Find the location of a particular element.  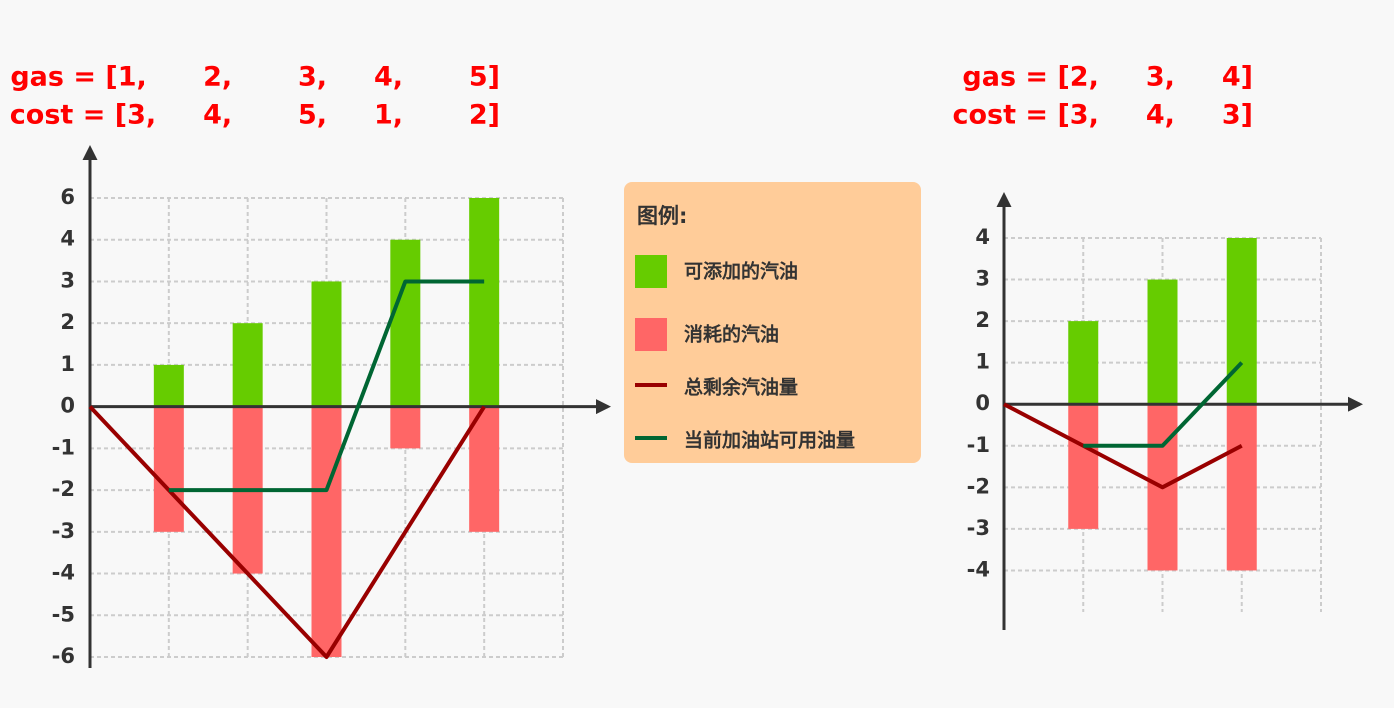

legend-label: 总剩余汽油量 is located at coordinates (741, 387).